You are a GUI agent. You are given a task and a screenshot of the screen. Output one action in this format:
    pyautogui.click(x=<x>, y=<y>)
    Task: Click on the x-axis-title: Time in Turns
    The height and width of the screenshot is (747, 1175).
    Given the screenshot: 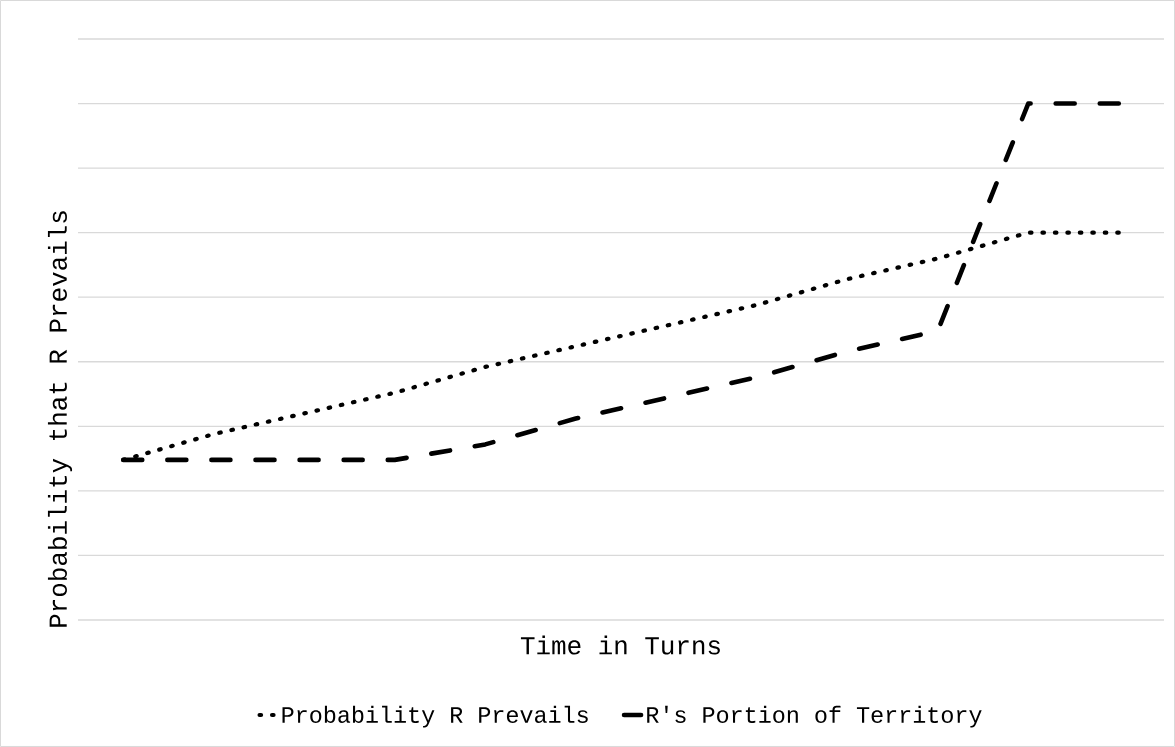 What is the action you would take?
    pyautogui.click(x=620, y=645)
    